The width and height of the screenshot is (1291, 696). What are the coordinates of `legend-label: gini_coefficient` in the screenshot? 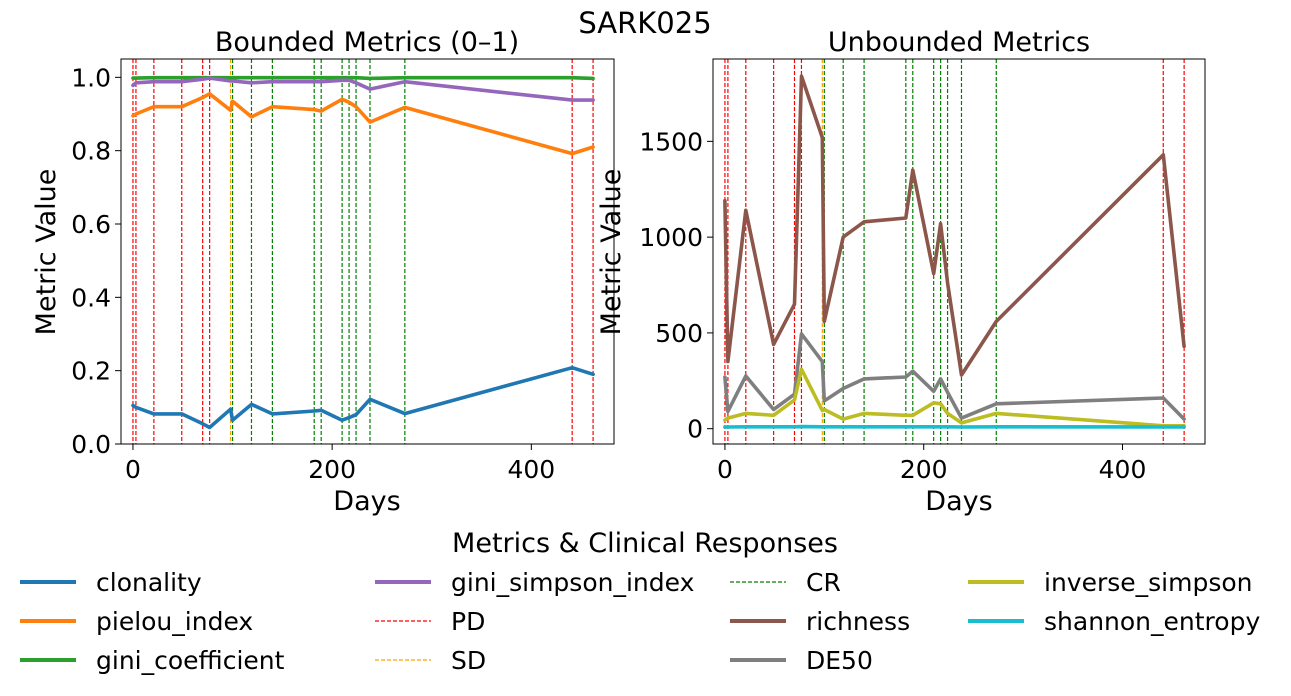 It's located at (190, 660).